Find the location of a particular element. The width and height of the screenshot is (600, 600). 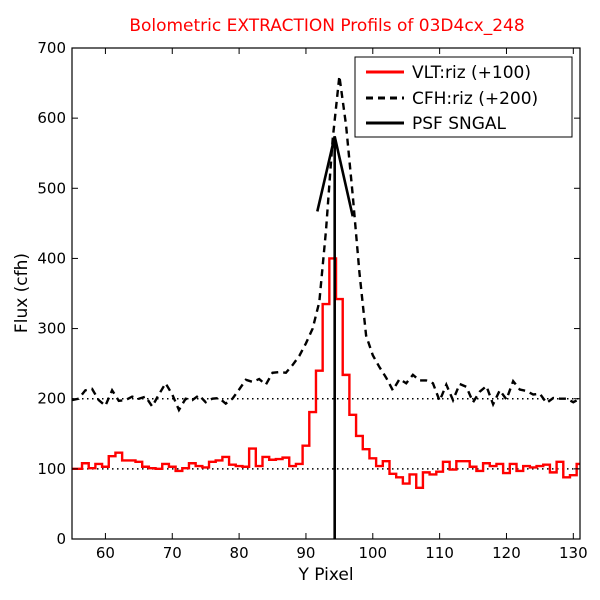

y-tick-label: 300 is located at coordinates (51, 329).